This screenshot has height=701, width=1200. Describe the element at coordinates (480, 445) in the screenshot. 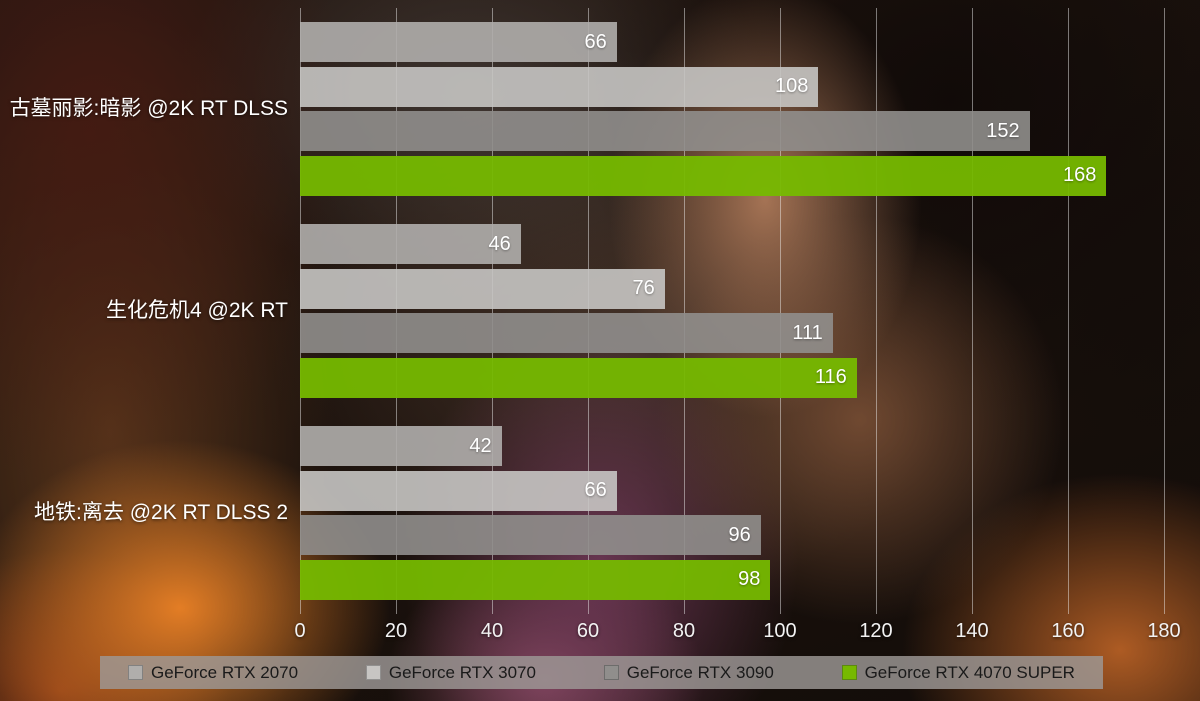

I see `bar-value-label: 42` at that location.